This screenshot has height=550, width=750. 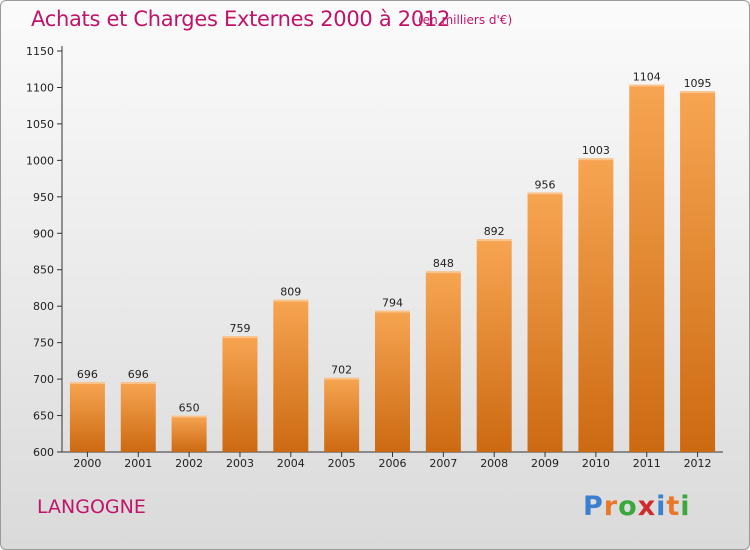 I want to click on x-tick-label: 2004, so click(x=291, y=463).